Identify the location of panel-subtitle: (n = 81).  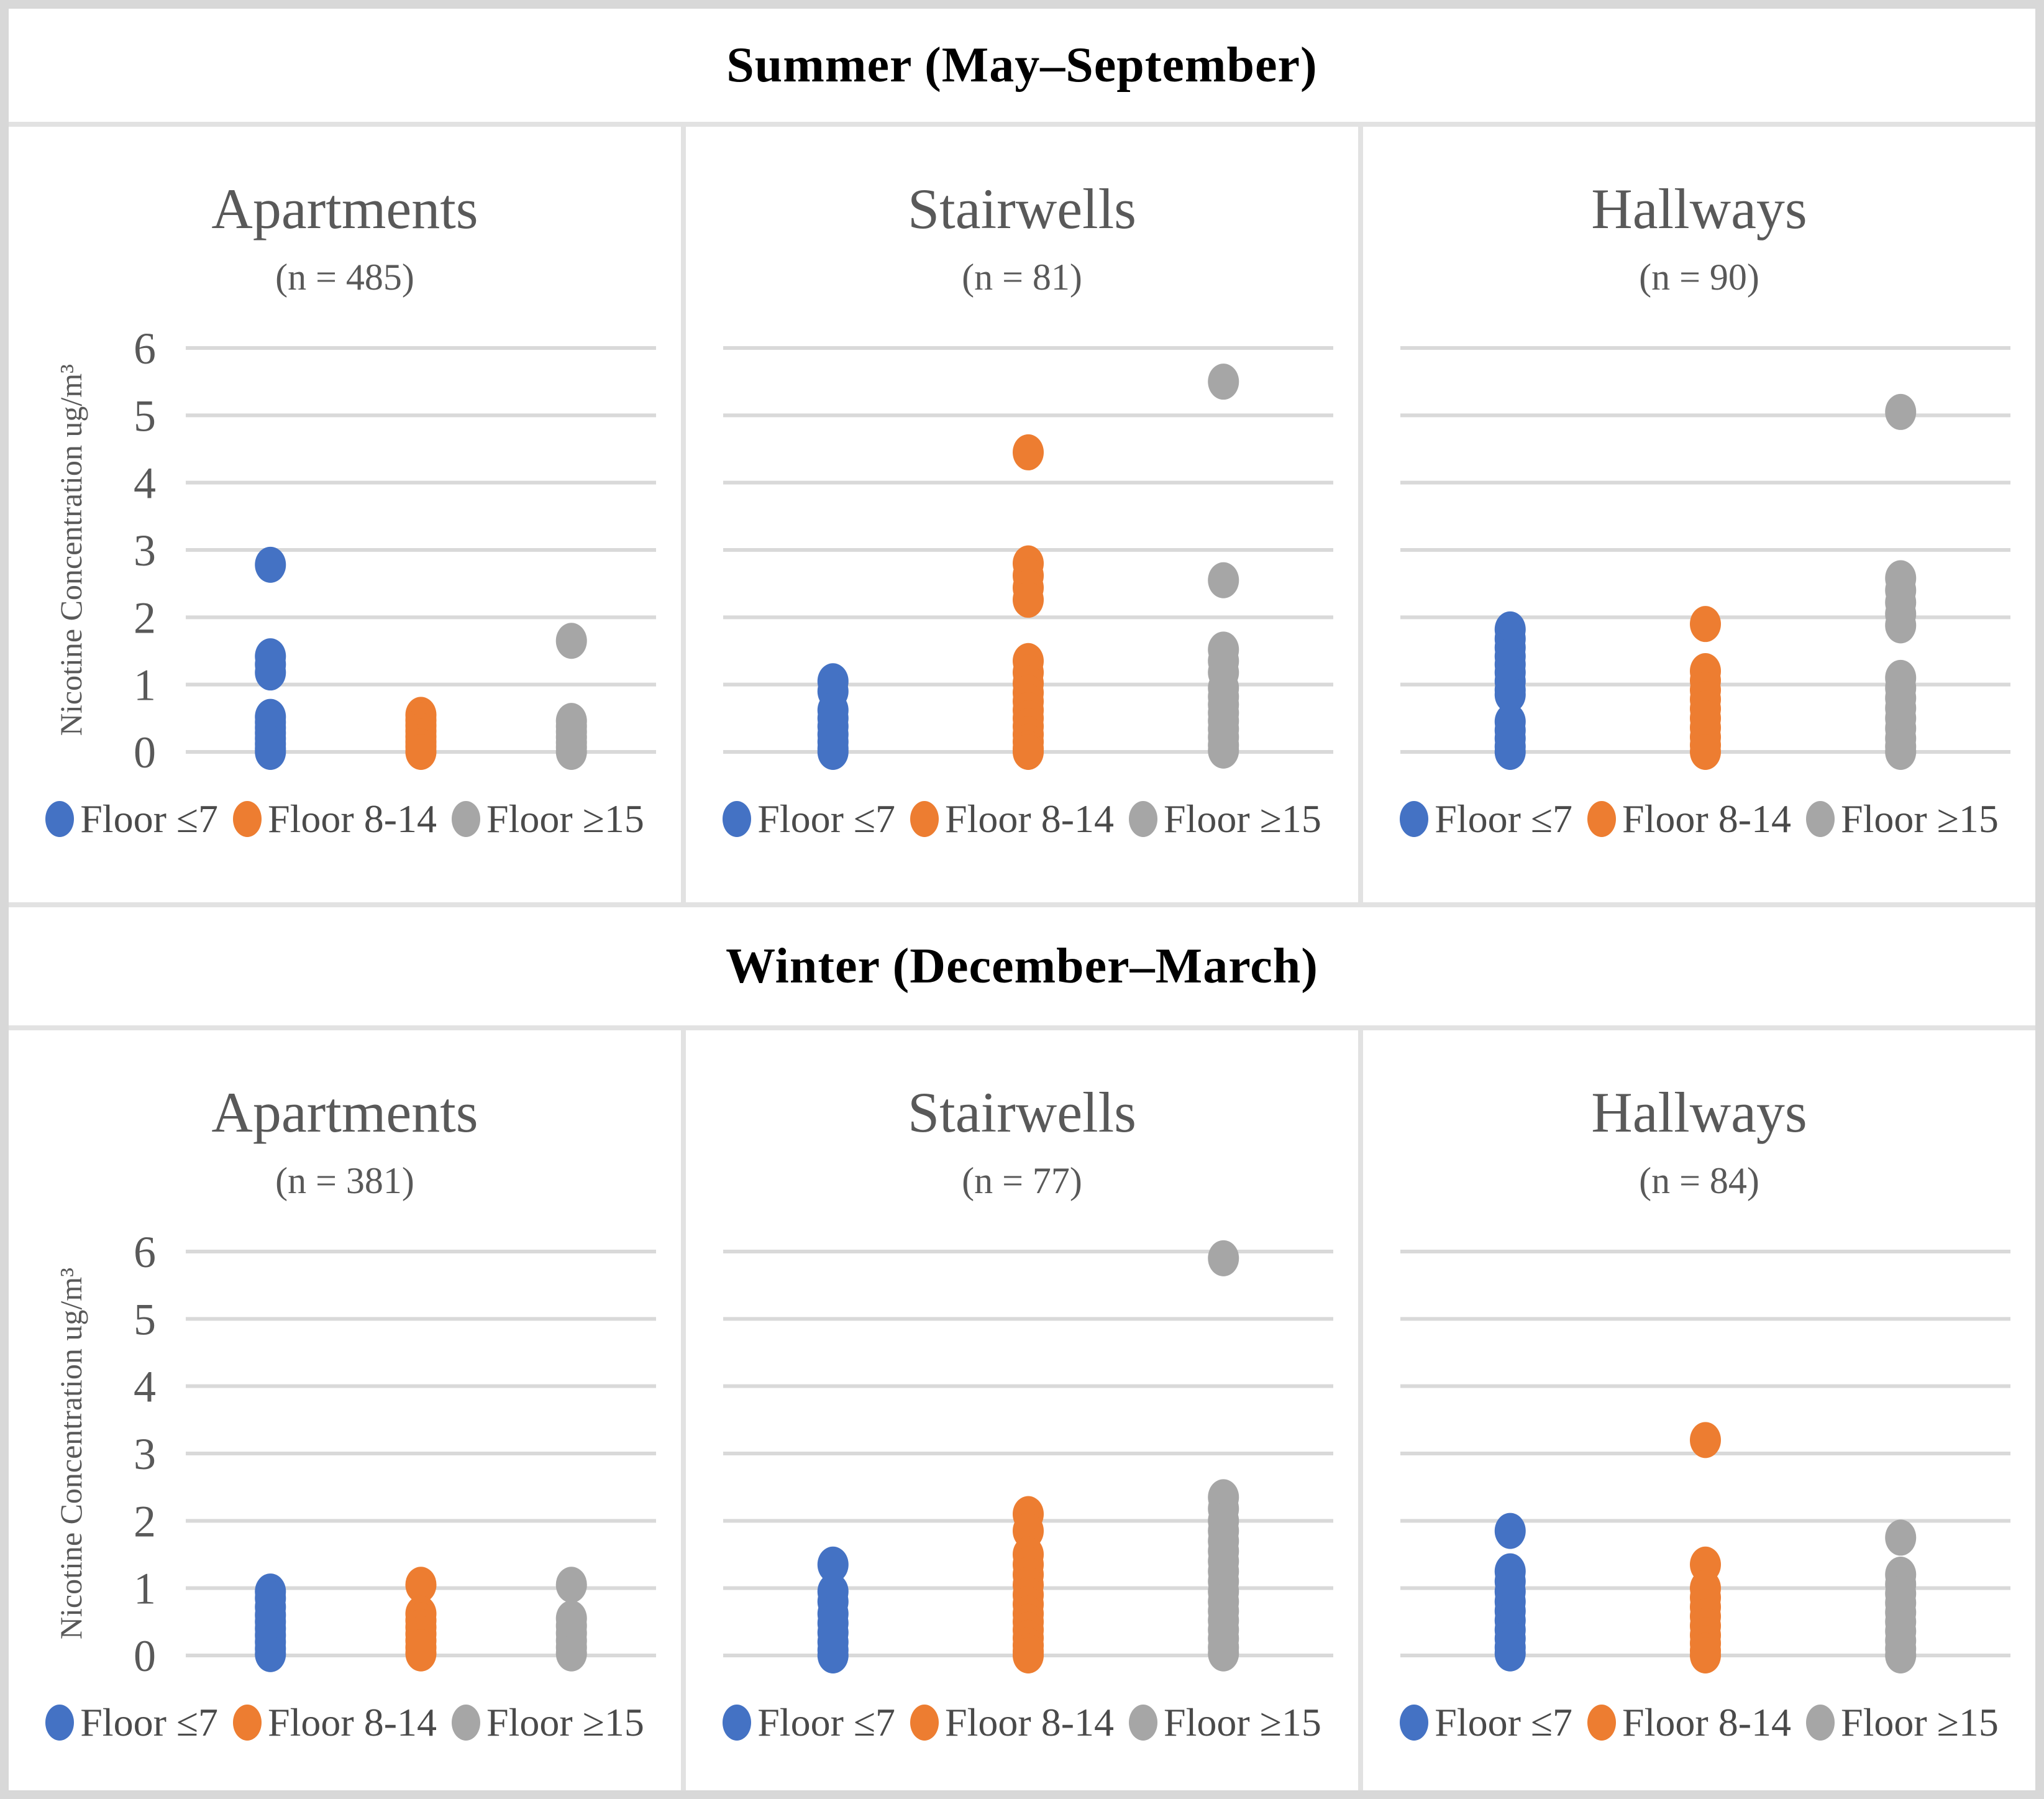
(1022, 277).